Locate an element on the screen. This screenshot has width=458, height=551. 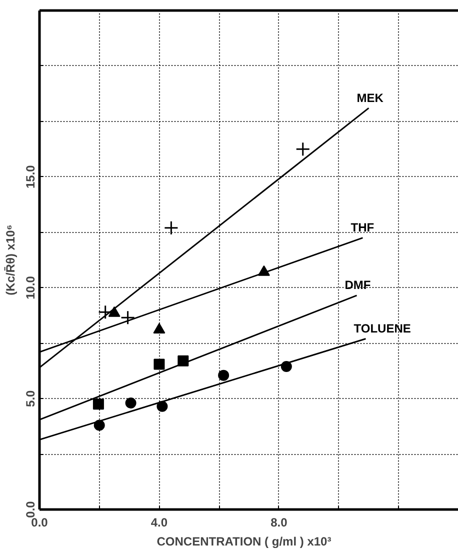
series-label: TOLUENE is located at coordinates (382, 328).